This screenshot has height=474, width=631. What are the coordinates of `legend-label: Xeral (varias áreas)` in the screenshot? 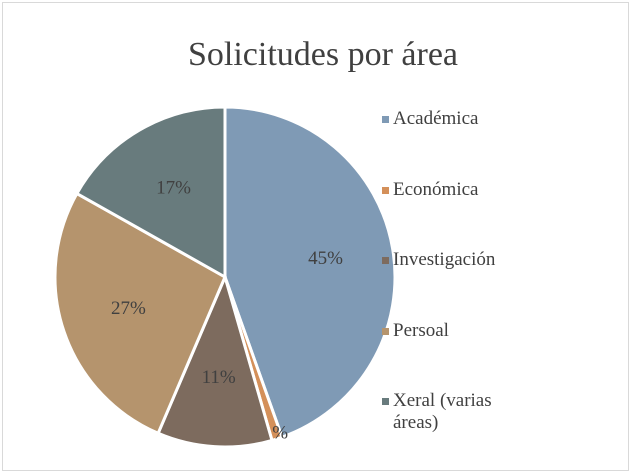 It's located at (442, 411).